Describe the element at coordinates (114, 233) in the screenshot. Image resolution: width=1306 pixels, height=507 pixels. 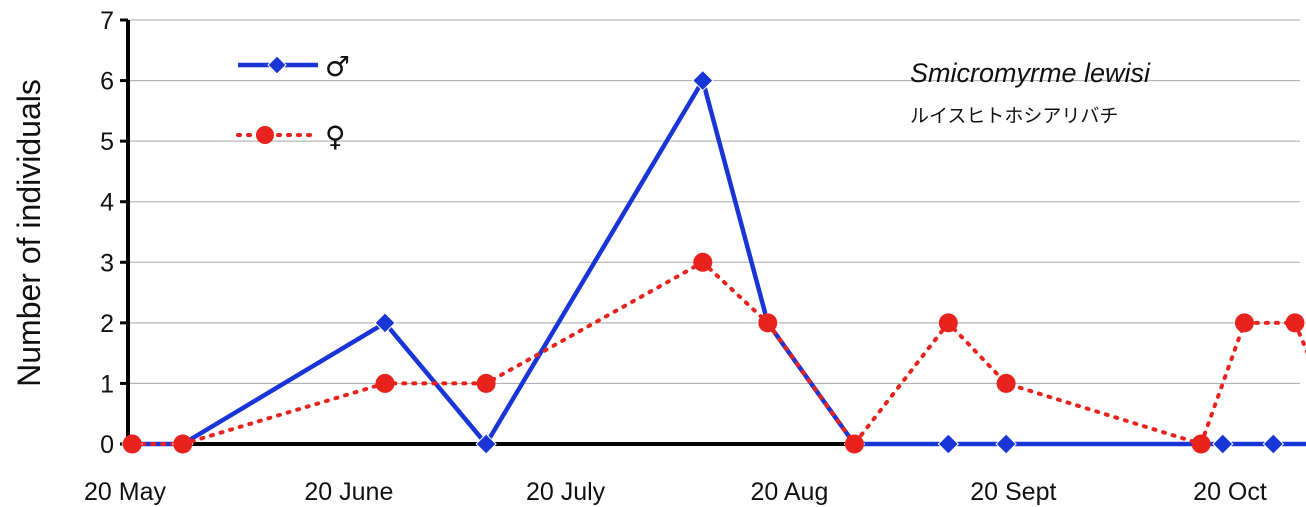
I see `y-ticks: 0 1 2 3 4 5 6 7` at that location.